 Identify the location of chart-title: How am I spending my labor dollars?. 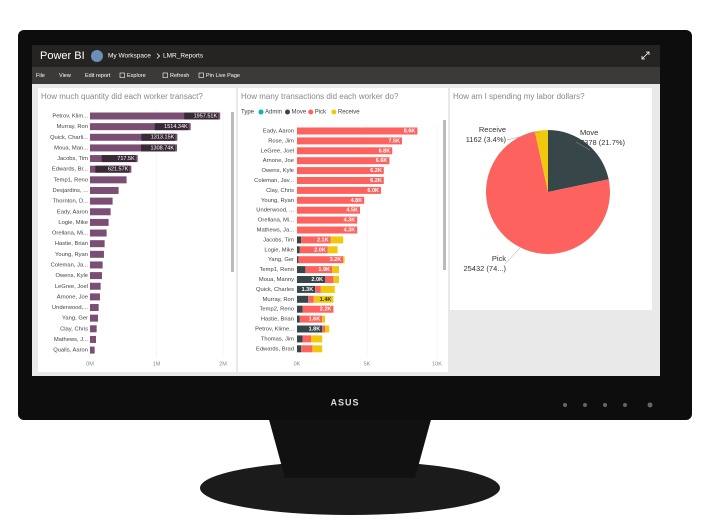
(519, 96).